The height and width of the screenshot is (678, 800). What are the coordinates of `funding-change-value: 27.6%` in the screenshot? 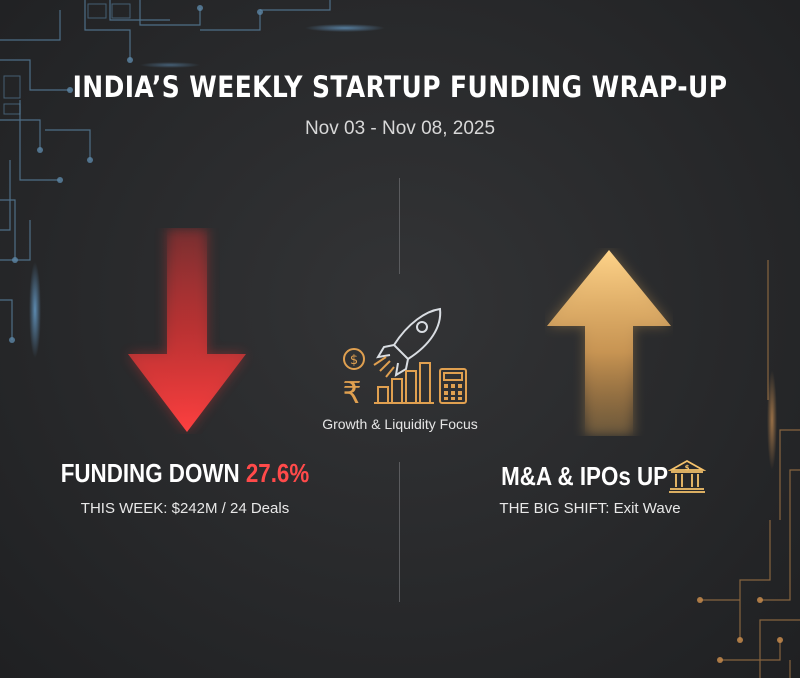 It's located at (277, 473).